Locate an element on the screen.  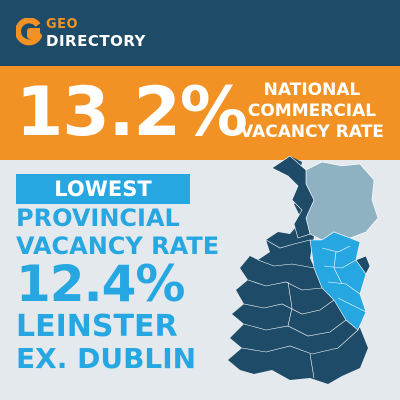
map-region-northern-ireland is located at coordinates (342, 201).